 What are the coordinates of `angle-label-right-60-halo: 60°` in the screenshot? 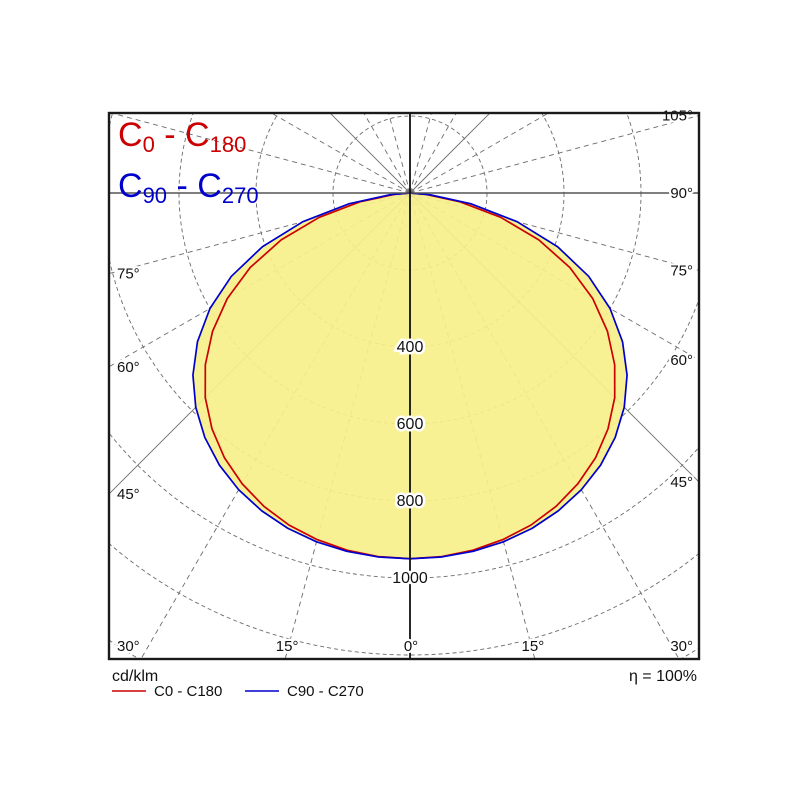 It's located at (681, 360).